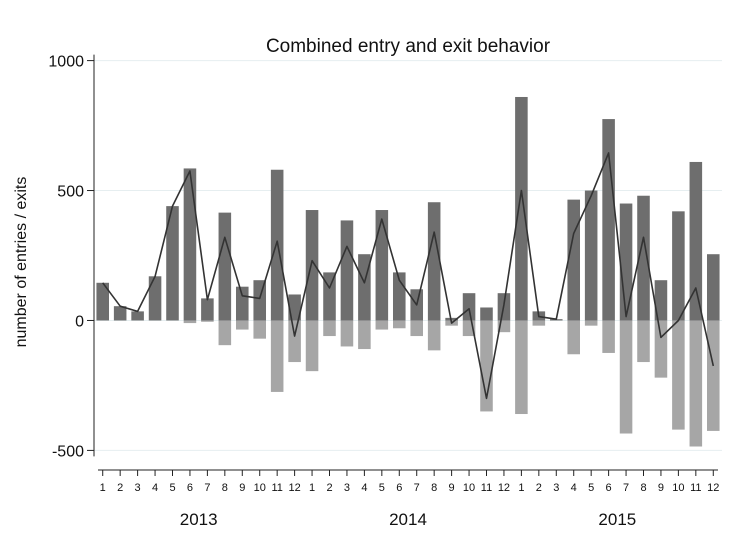 This screenshot has width=731, height=549. What do you see at coordinates (71, 257) in the screenshot?
I see `y-ticks: -500 0 500 1000` at bounding box center [71, 257].